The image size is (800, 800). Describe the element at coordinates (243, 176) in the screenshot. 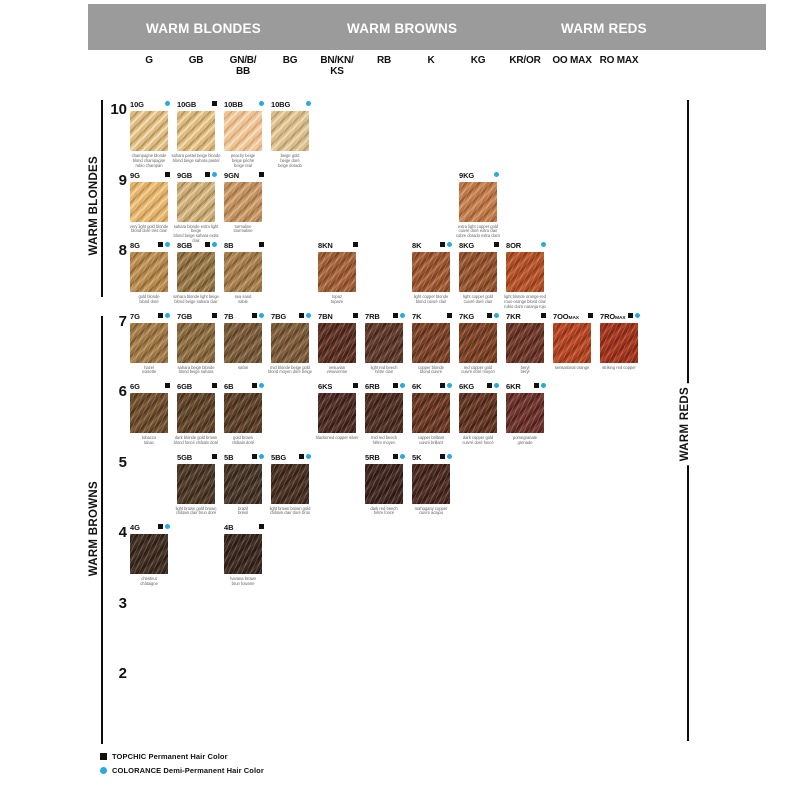

I see `swatch-header: 9GN` at that location.